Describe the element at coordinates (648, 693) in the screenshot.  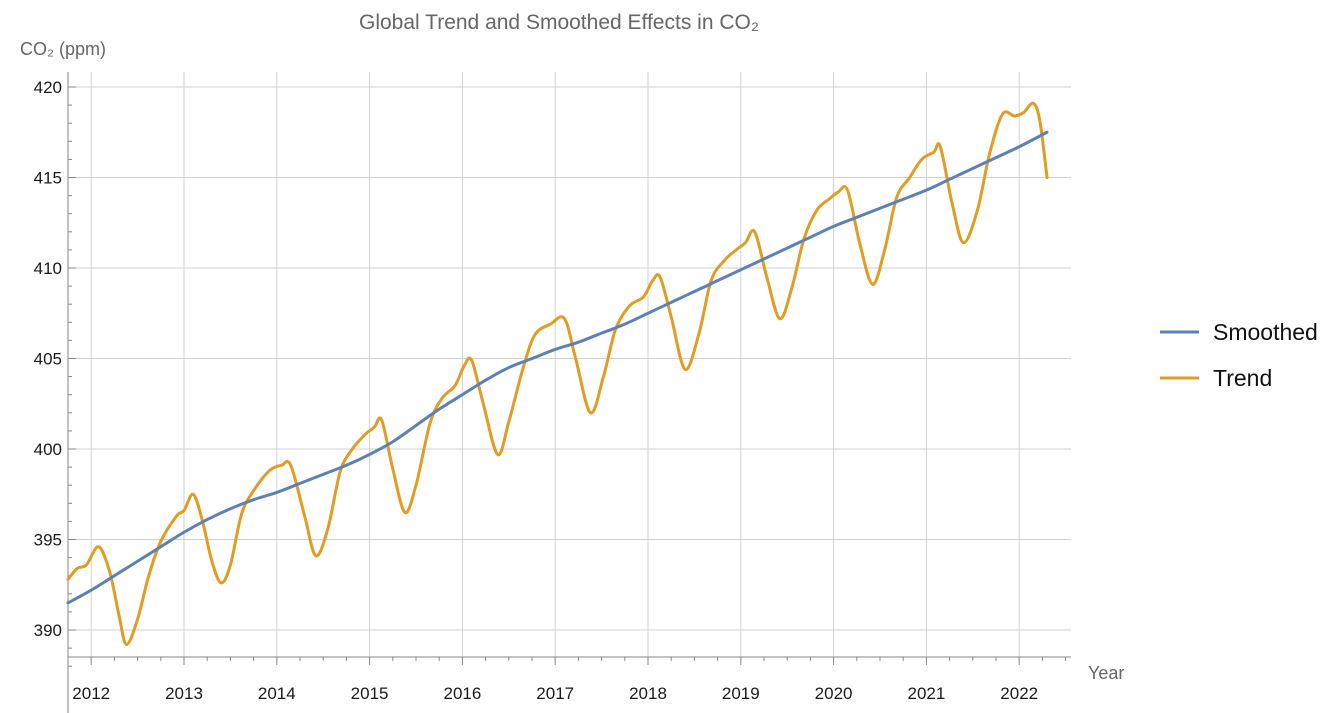
I see `x-tick-label-2018: 2018` at that location.